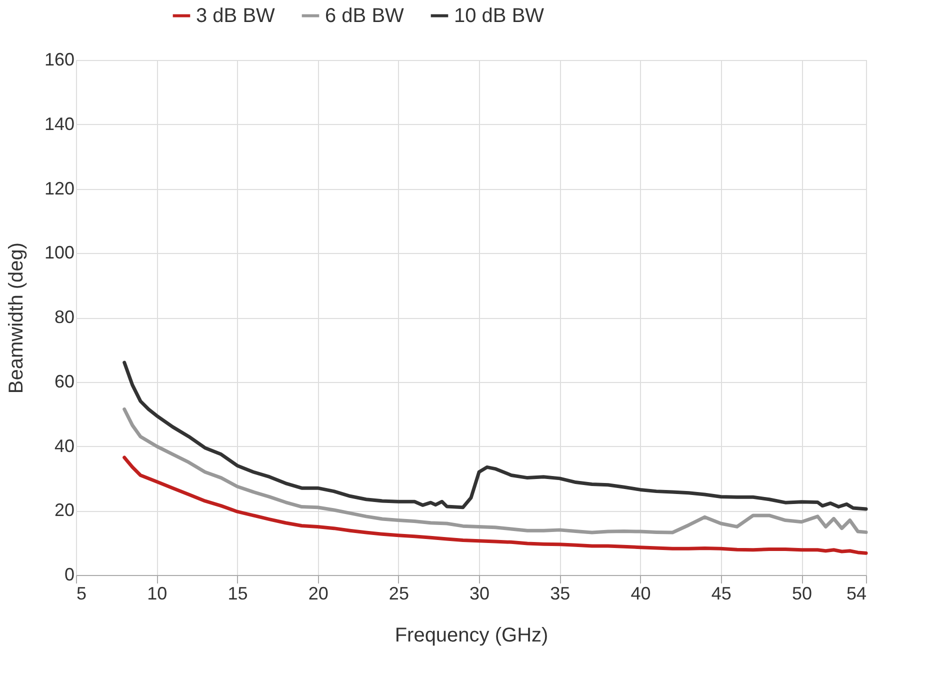 This screenshot has width=930, height=696. I want to click on x-tick-label: 20, so click(318, 594).